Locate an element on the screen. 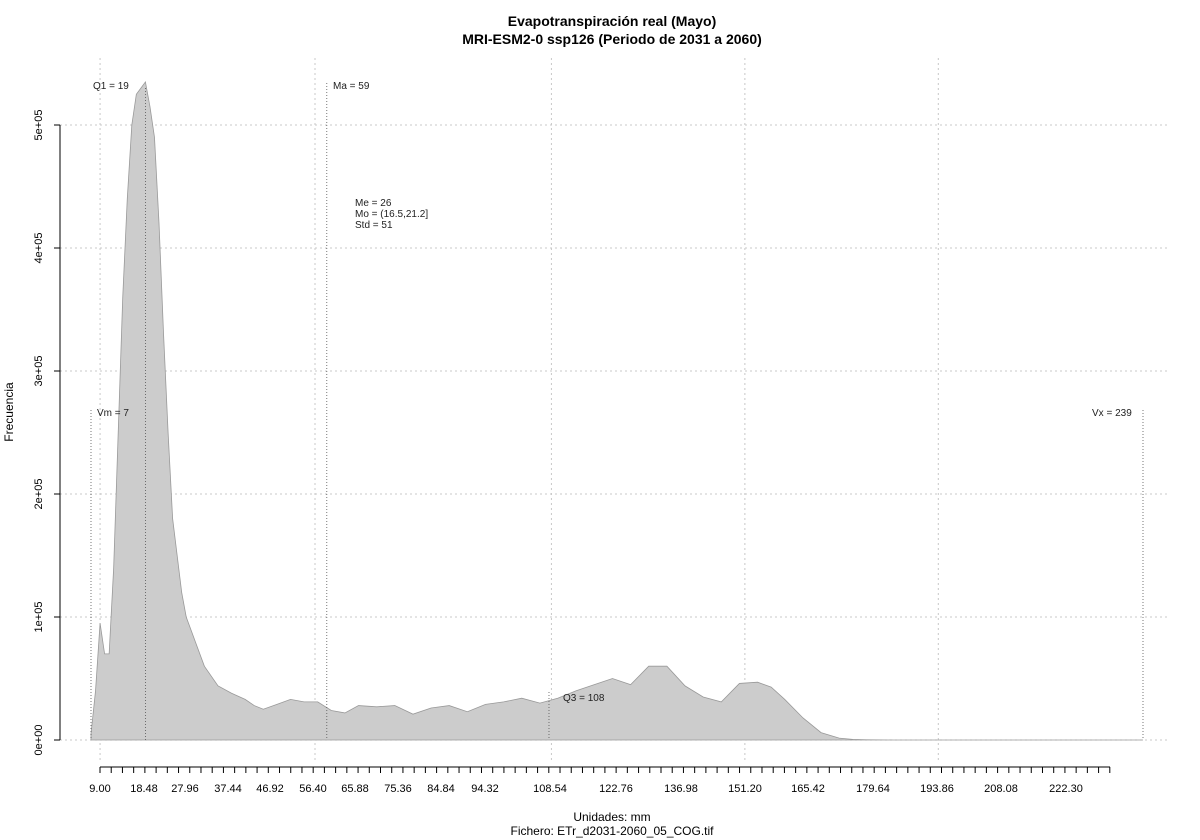  x-tick-label: 136.98 is located at coordinates (681, 789).